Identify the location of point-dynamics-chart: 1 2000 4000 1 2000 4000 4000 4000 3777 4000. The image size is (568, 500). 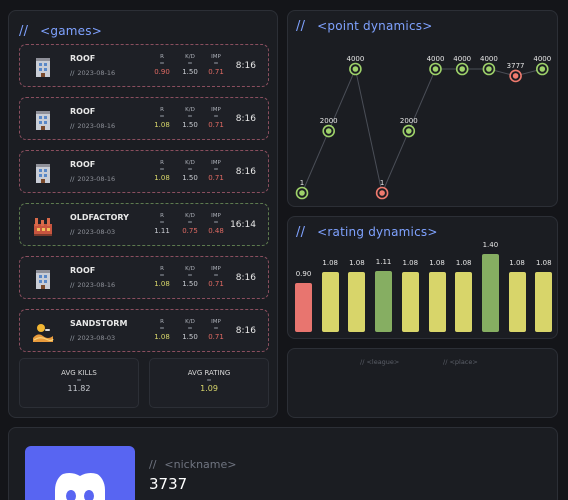
(423, 127).